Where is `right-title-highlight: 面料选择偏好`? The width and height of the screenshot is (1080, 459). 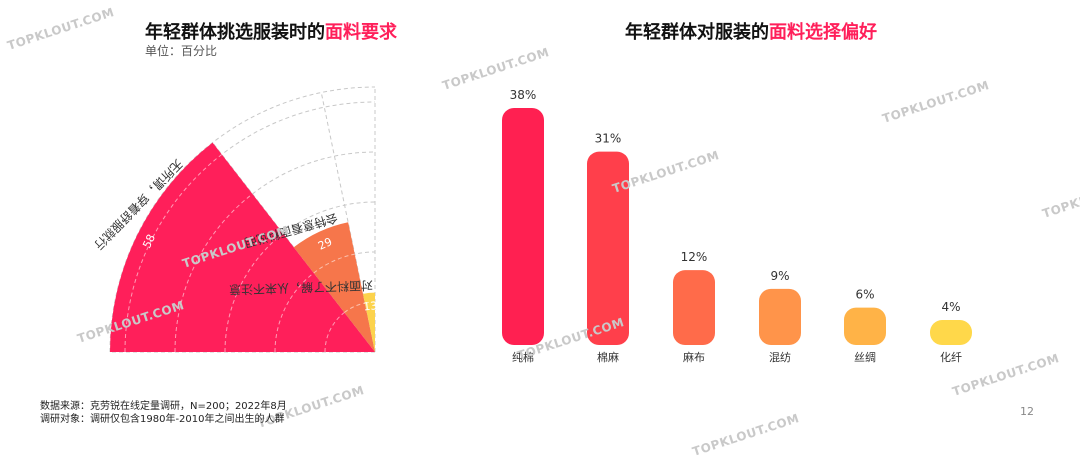 right-title-highlight: 面料选择偏好 is located at coordinates (823, 32).